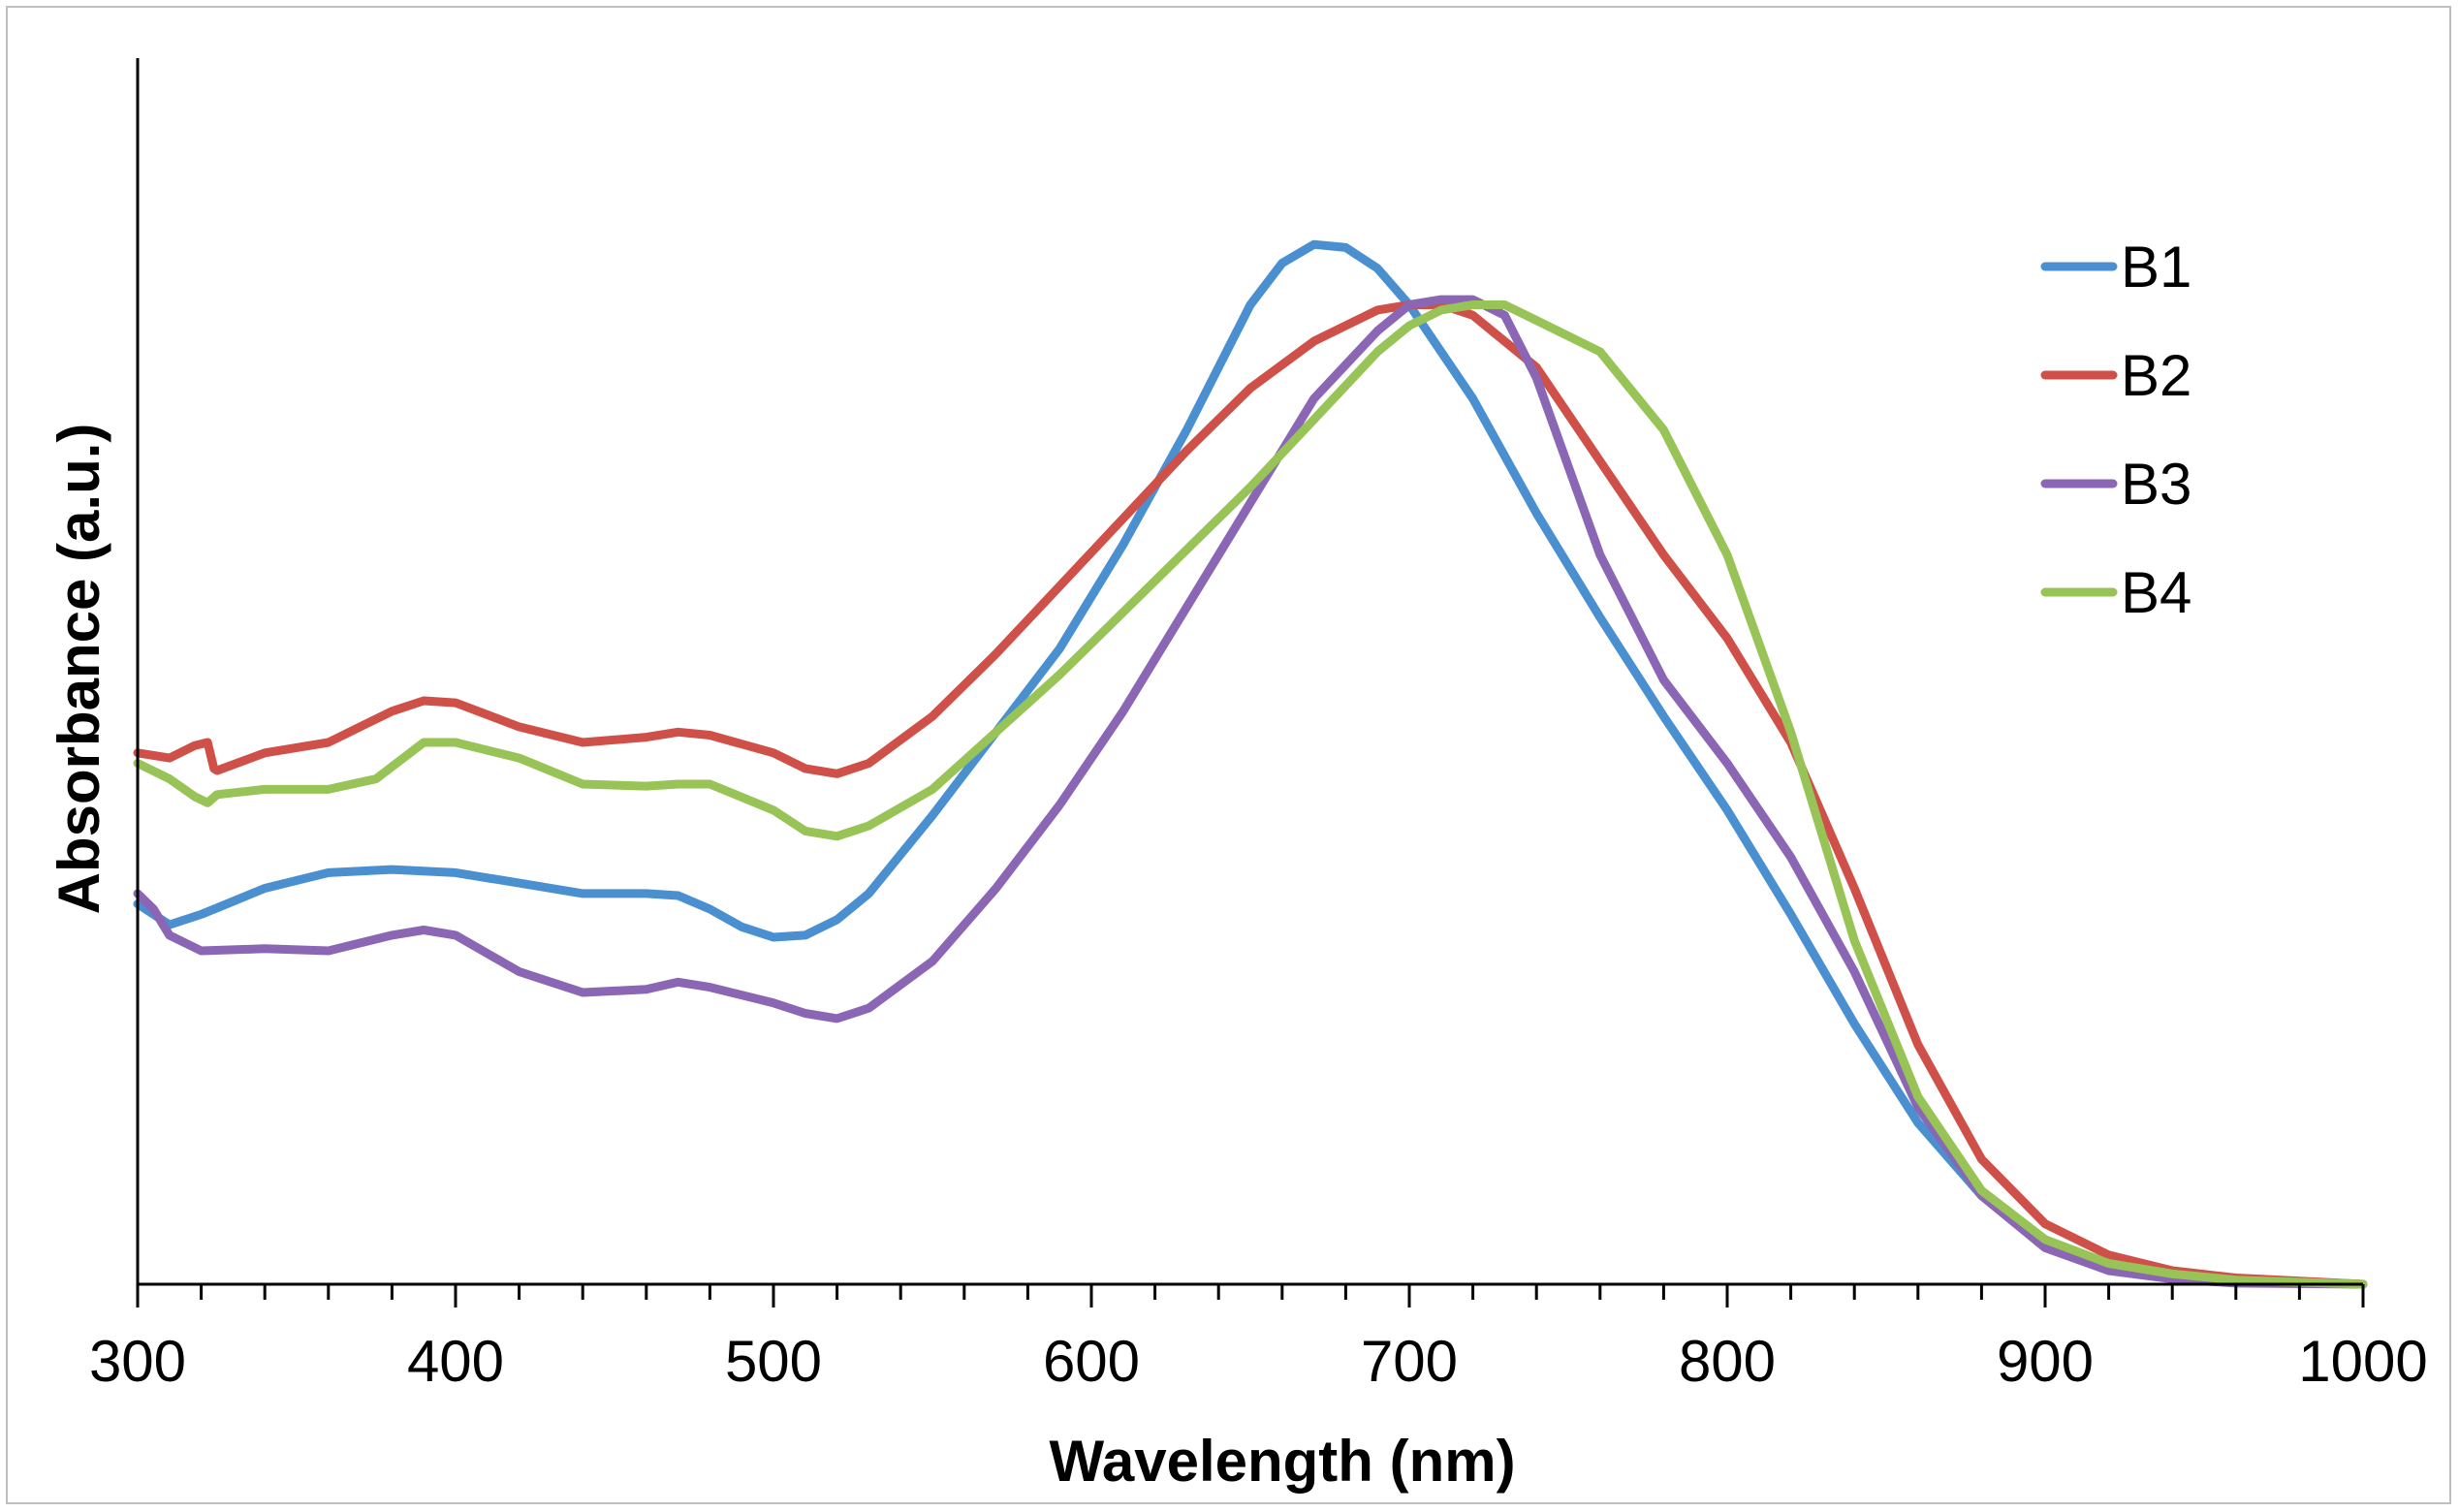 The width and height of the screenshot is (2459, 1512). I want to click on x-tick-label: 300, so click(137, 1362).